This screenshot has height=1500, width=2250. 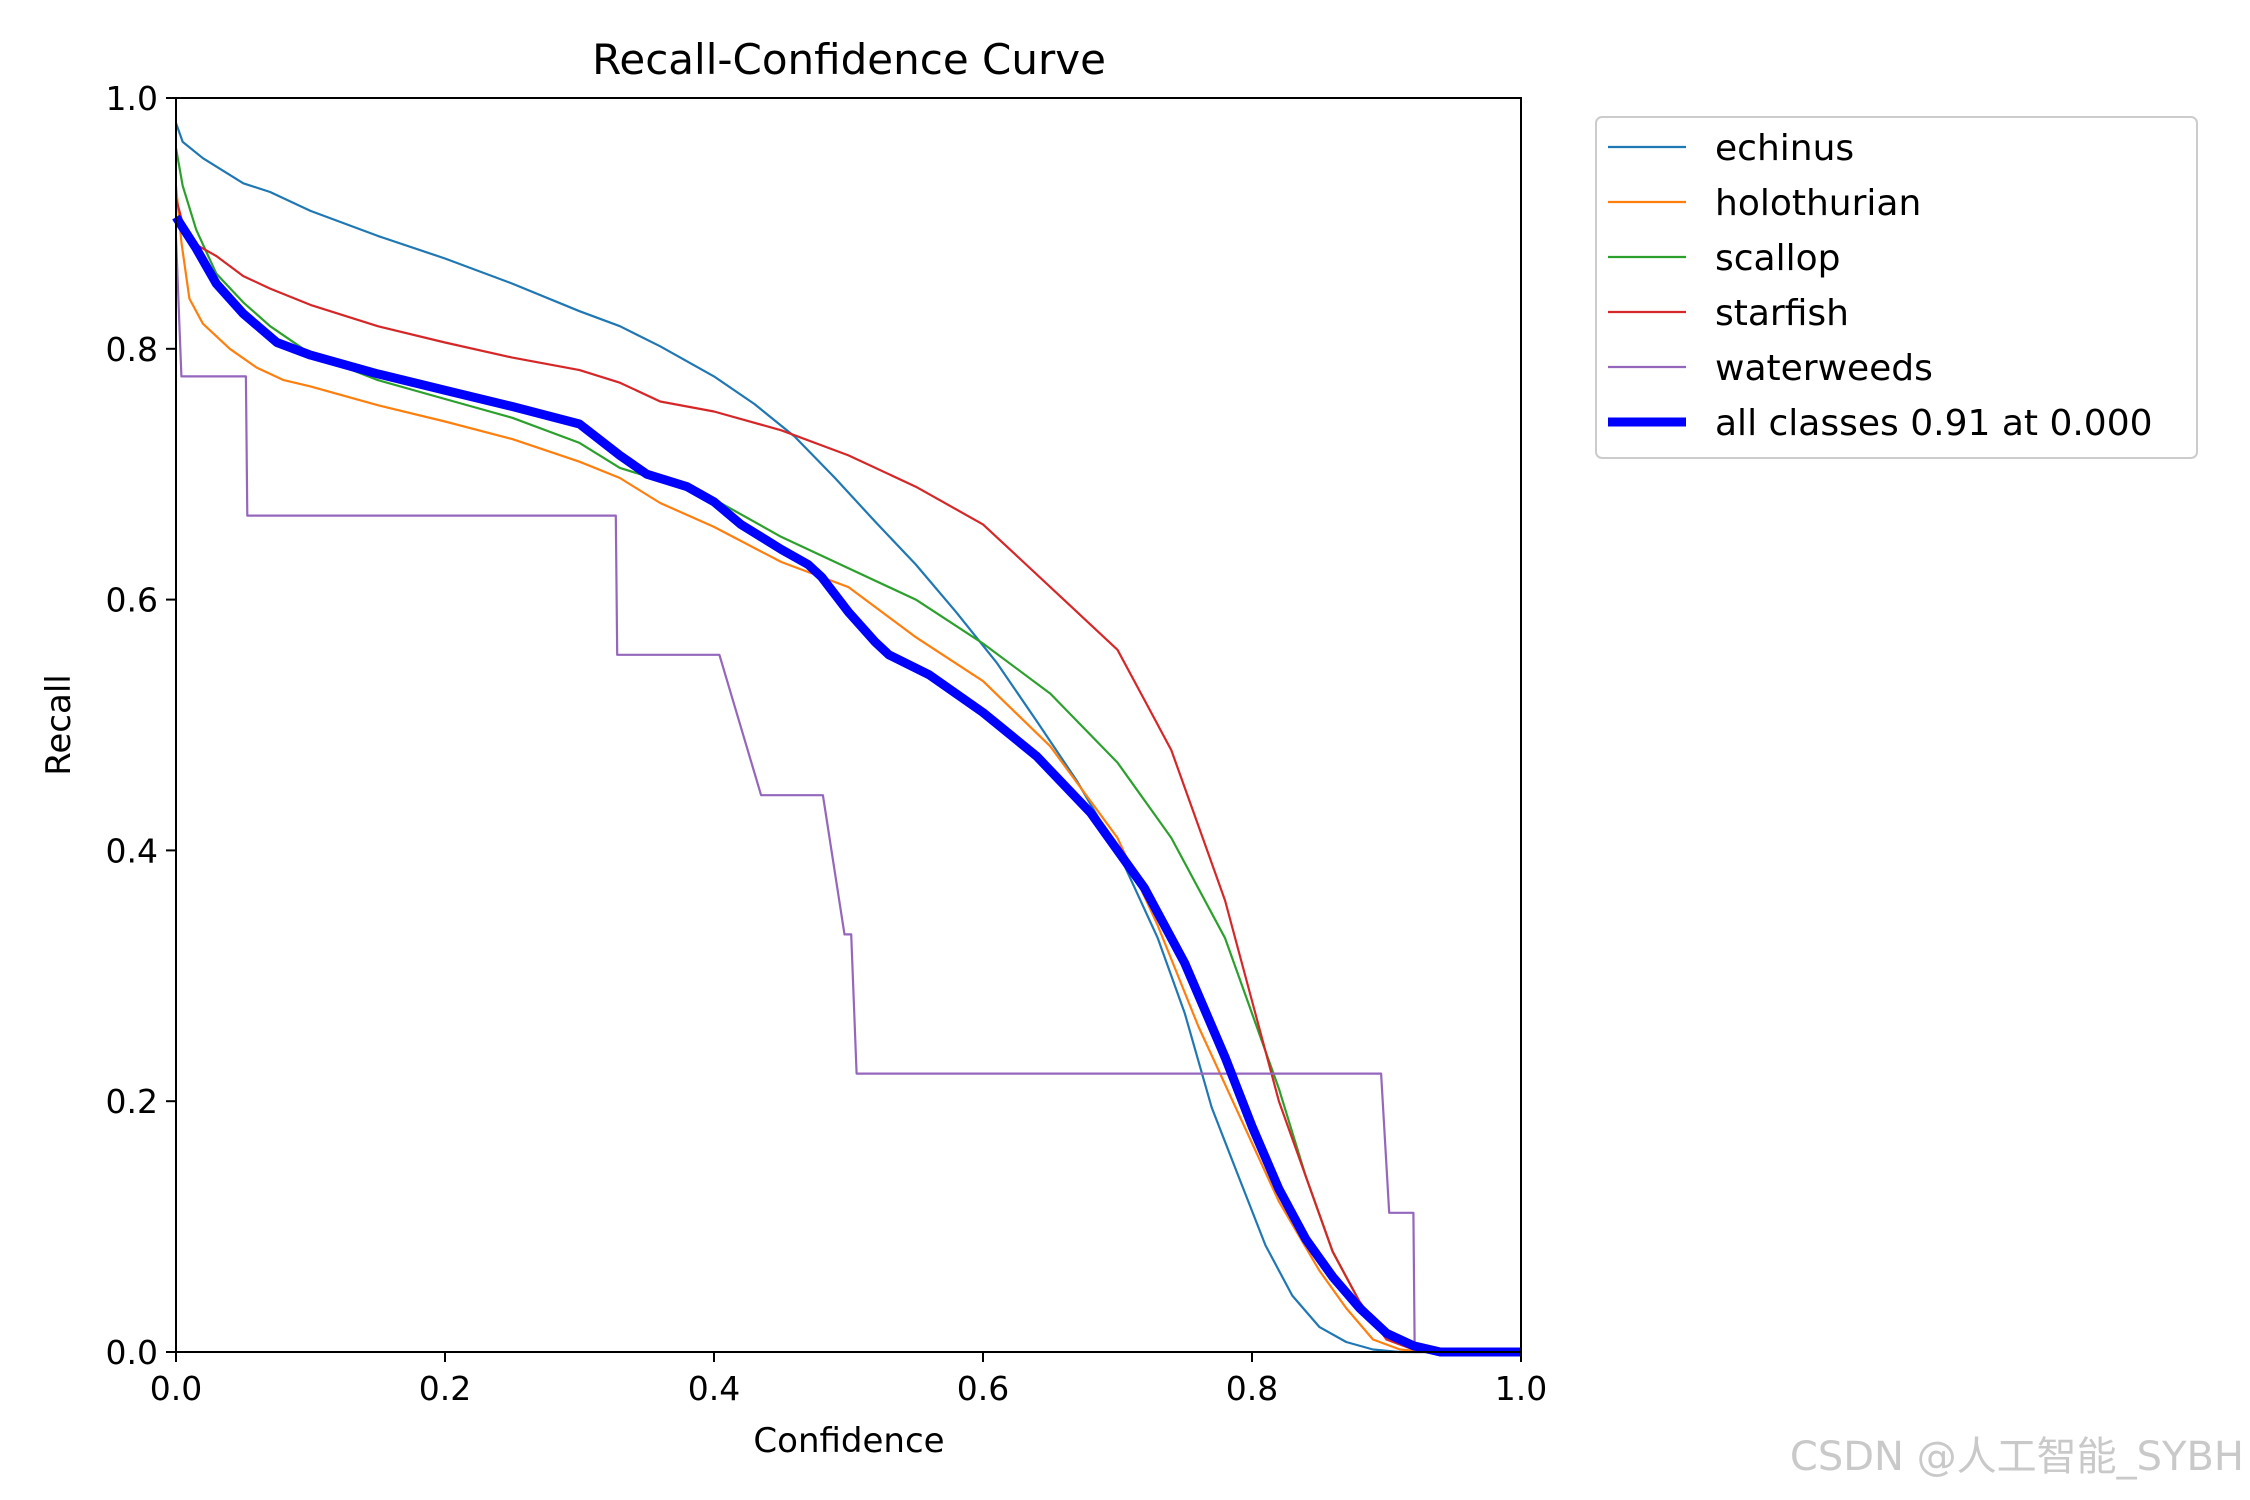 I want to click on y-tick-label: 0.2, so click(x=132, y=1101).